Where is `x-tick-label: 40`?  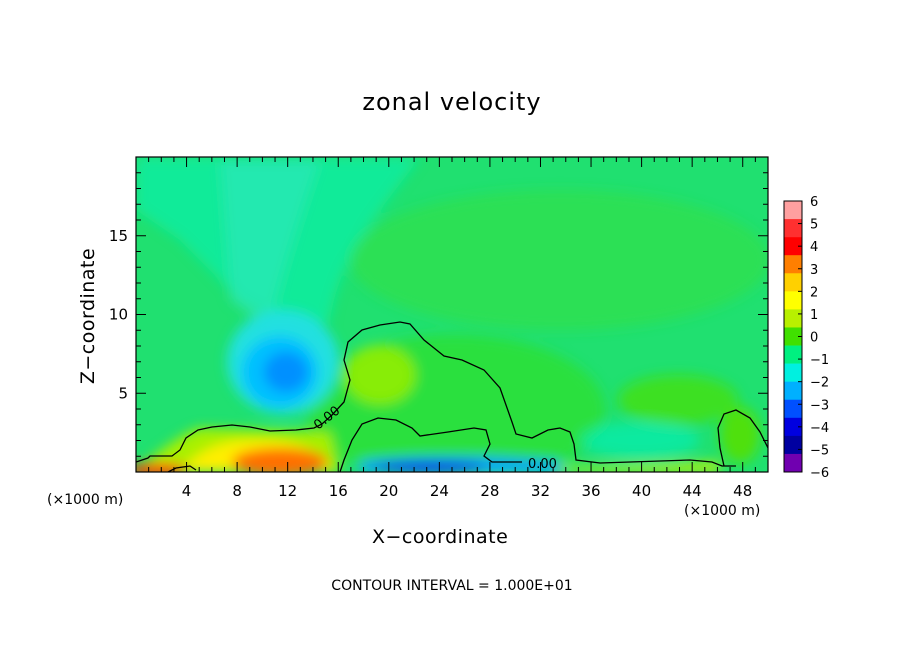
x-tick-label: 40 is located at coordinates (641, 491).